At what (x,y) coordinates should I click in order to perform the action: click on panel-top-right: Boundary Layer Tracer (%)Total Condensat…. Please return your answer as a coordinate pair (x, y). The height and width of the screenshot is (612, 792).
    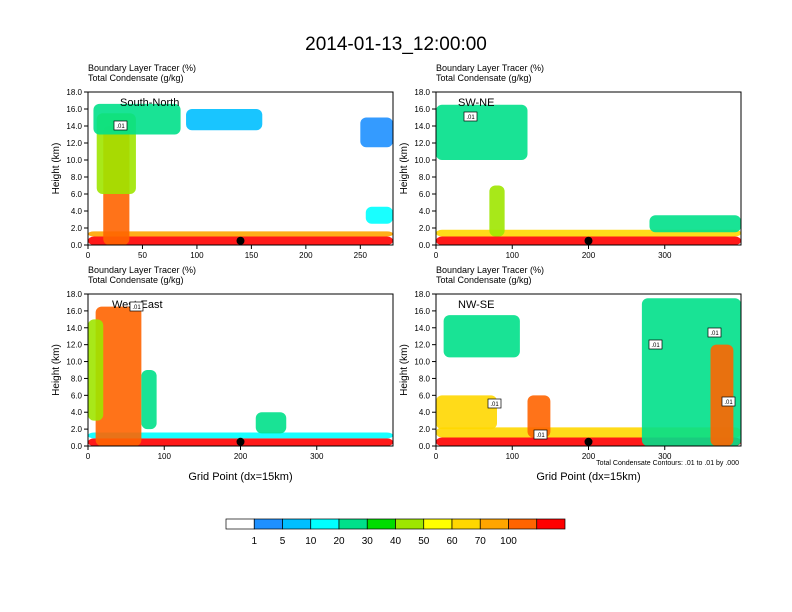
    Looking at the image, I should click on (570, 161).